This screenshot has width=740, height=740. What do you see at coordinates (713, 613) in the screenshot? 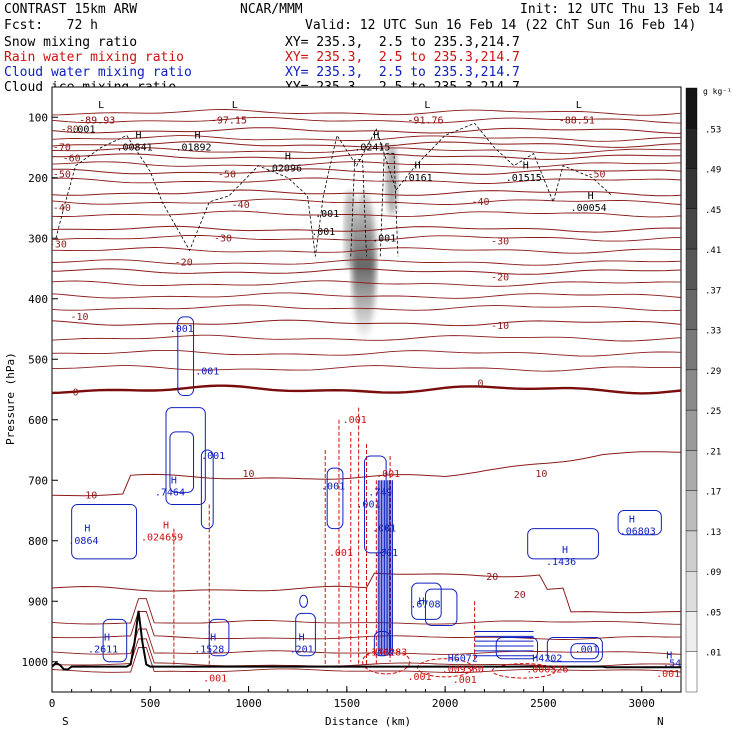
I see `colorbar-level-label: .05` at bounding box center [713, 613].